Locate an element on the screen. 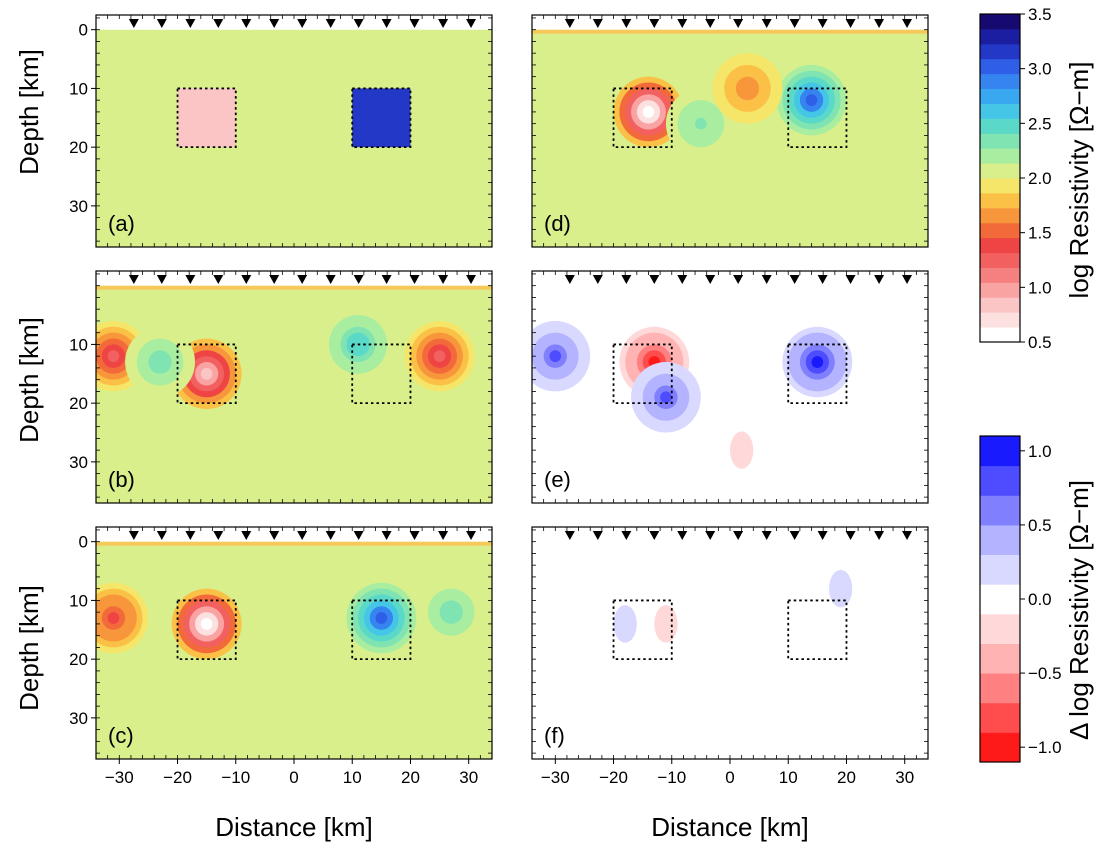  colorbar-tick-label: 0.0 is located at coordinates (1040, 599).